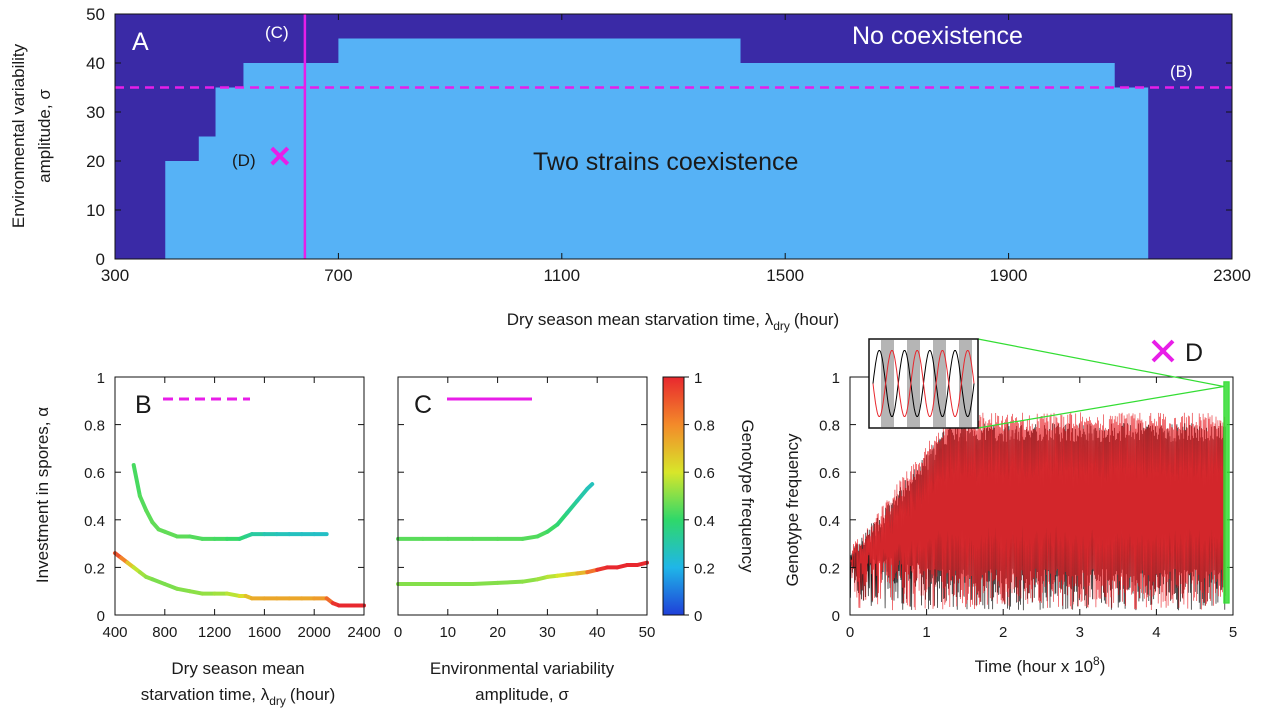  Describe the element at coordinates (785, 275) in the screenshot. I see `a-xtick-label: 1500` at that location.